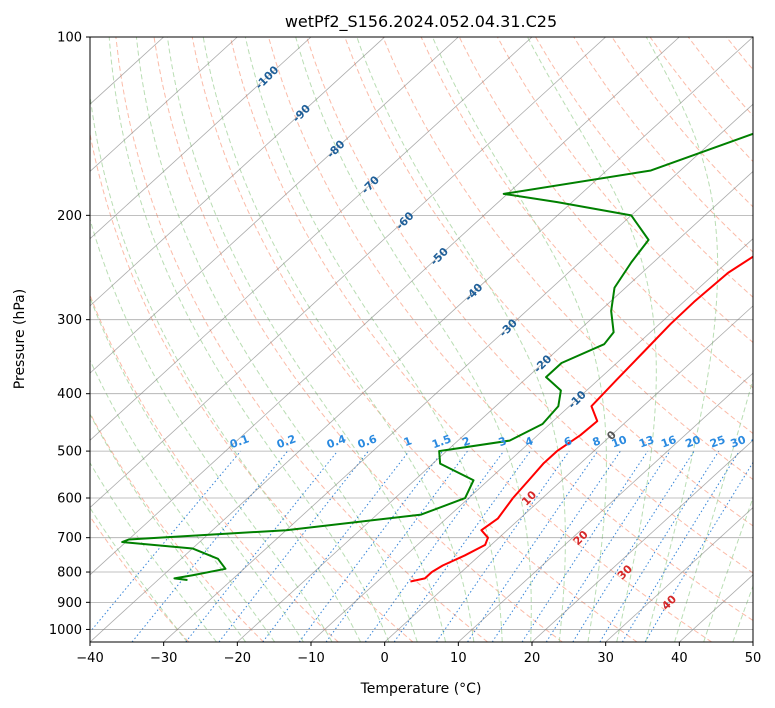 This screenshot has height=708, width=775. I want to click on y-tick-label: 200, so click(69, 216).